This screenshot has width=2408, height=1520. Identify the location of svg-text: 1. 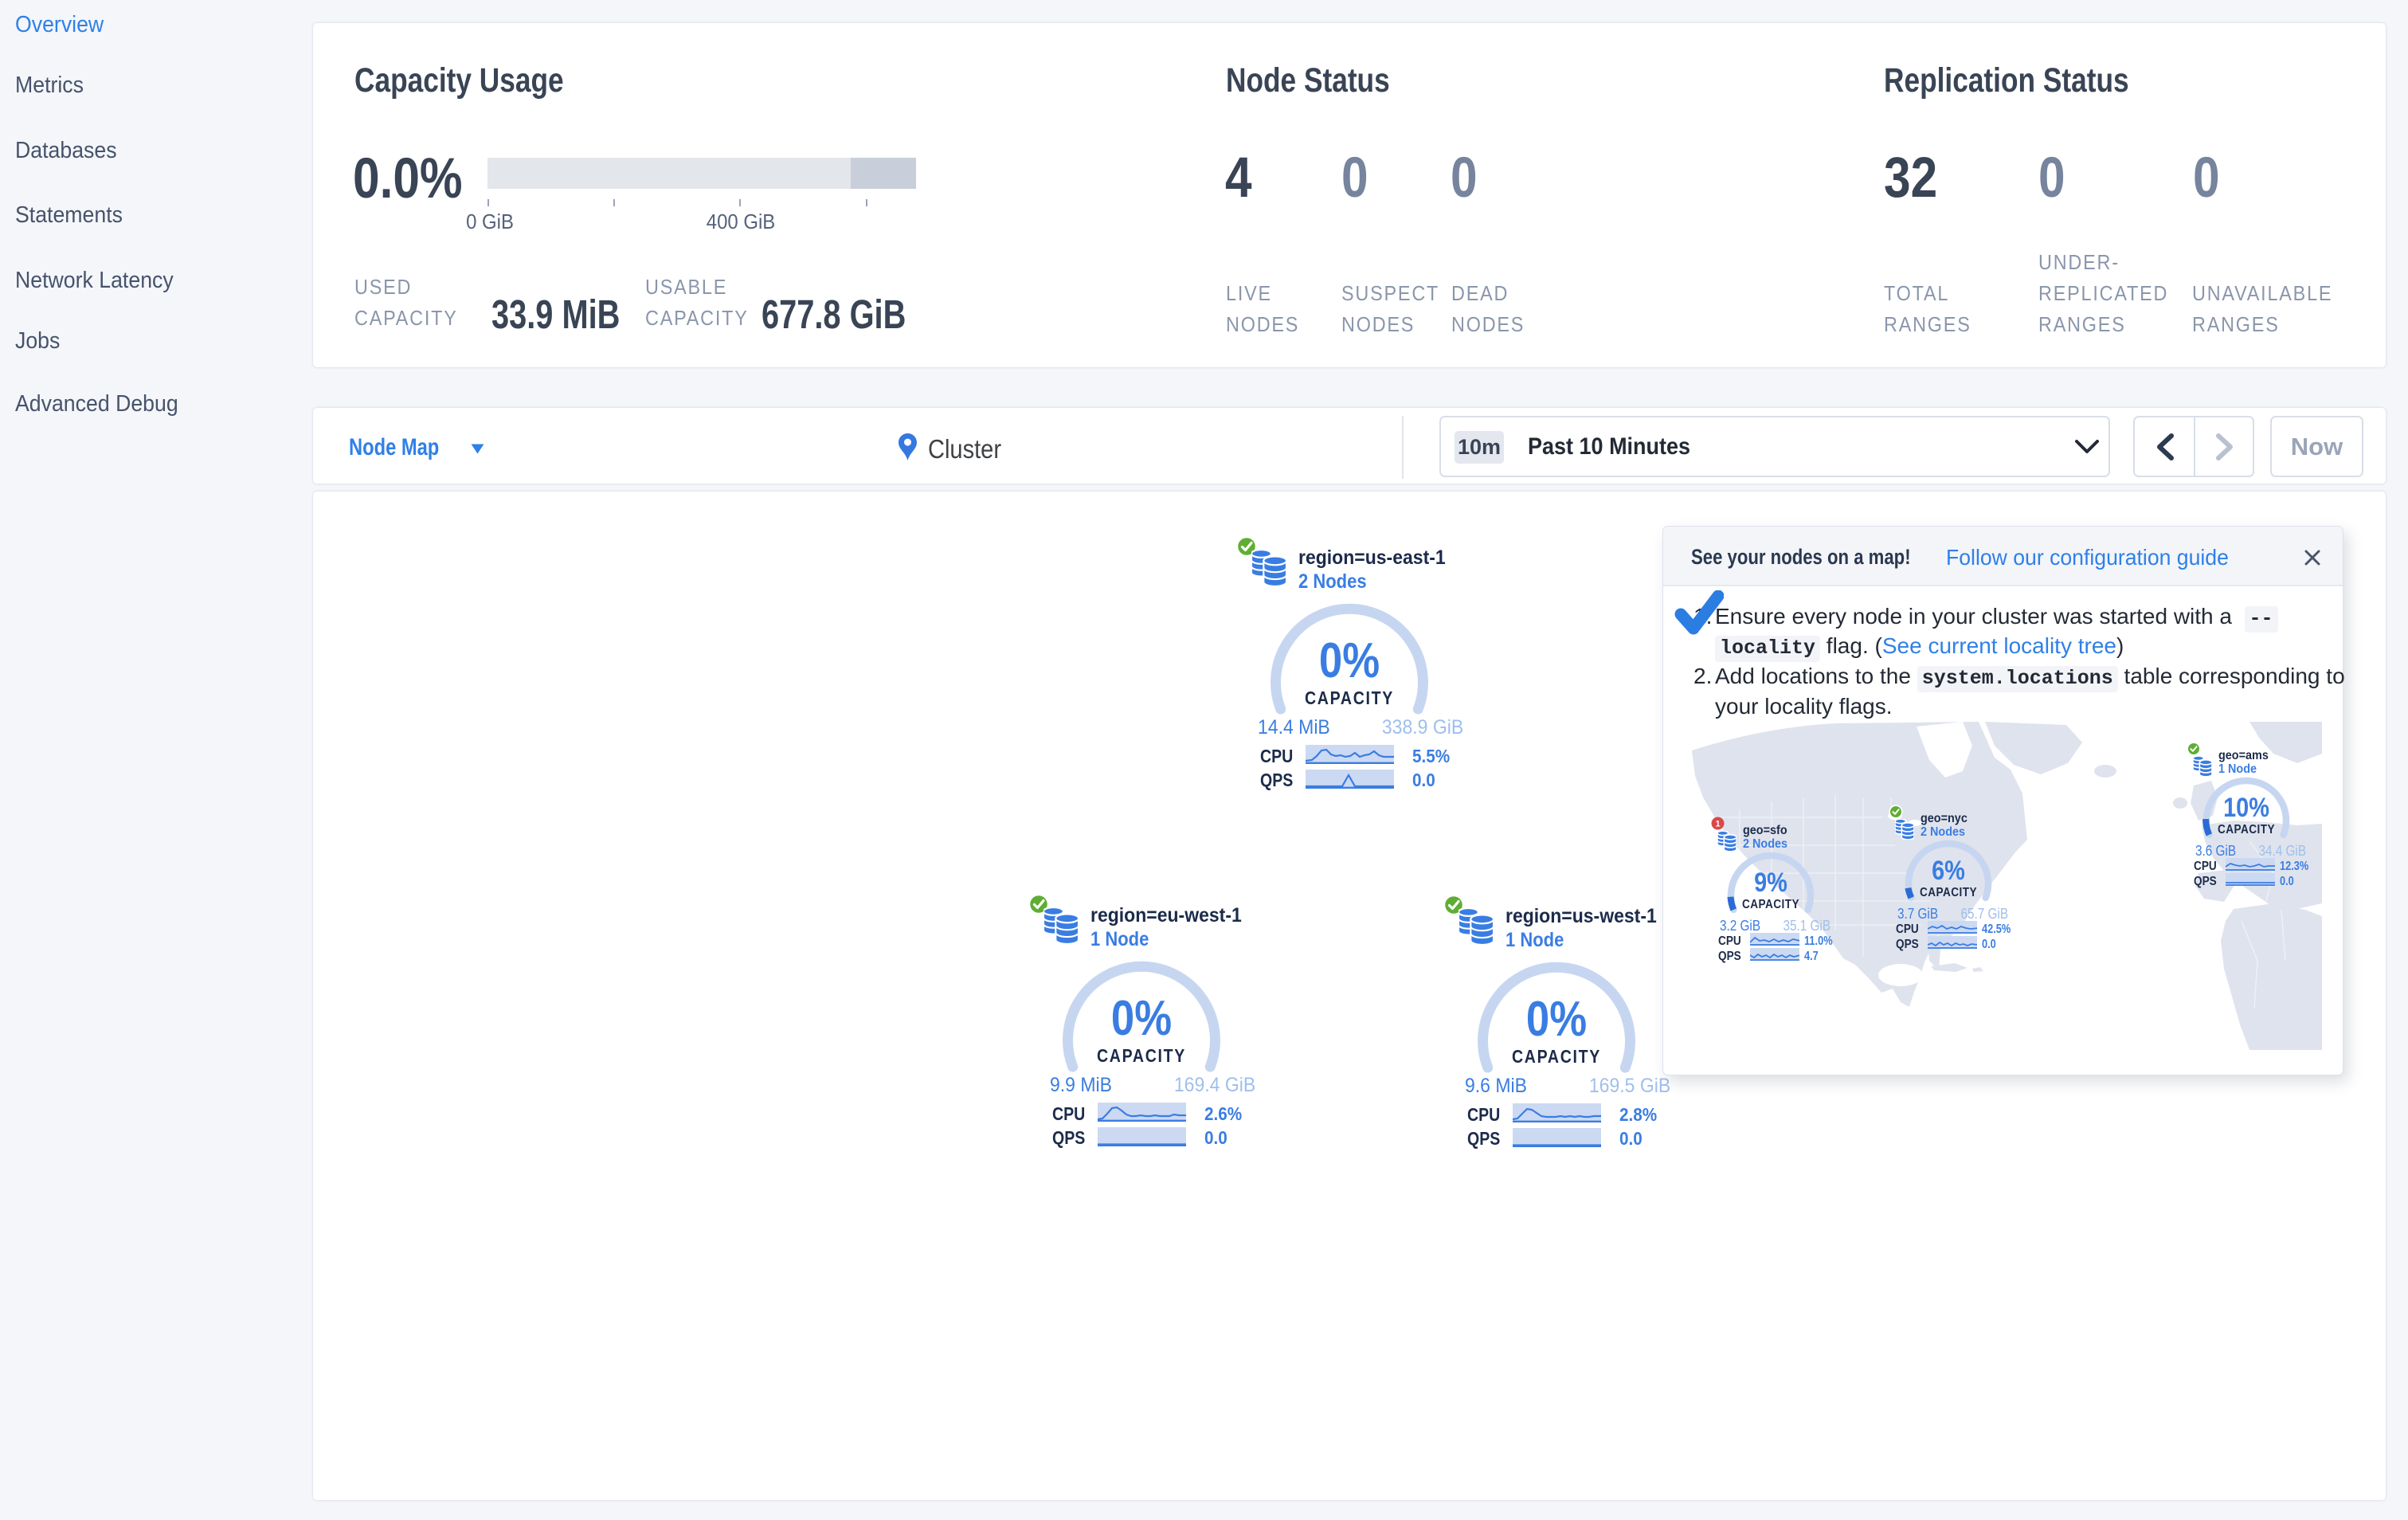
(1718, 825).